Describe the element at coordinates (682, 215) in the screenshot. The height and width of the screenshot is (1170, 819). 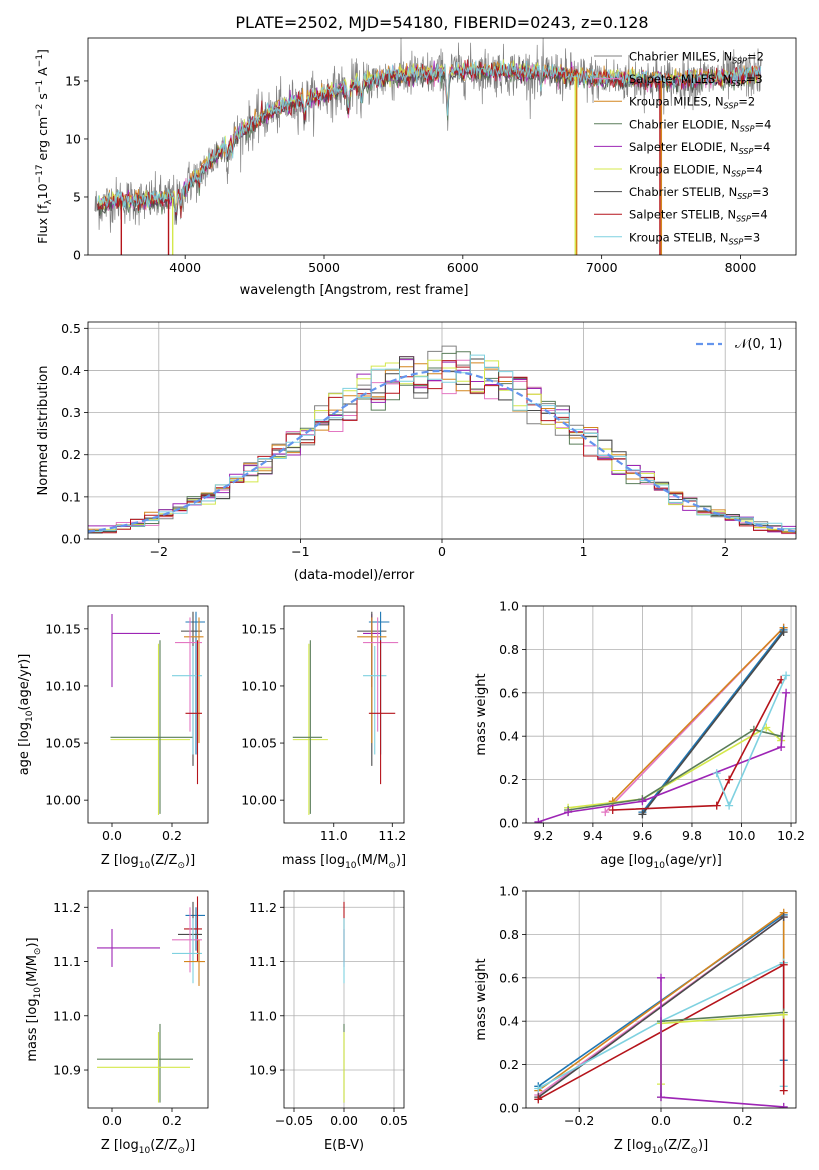
I see `legend-model-name: Salpeter STELIB, N` at that location.